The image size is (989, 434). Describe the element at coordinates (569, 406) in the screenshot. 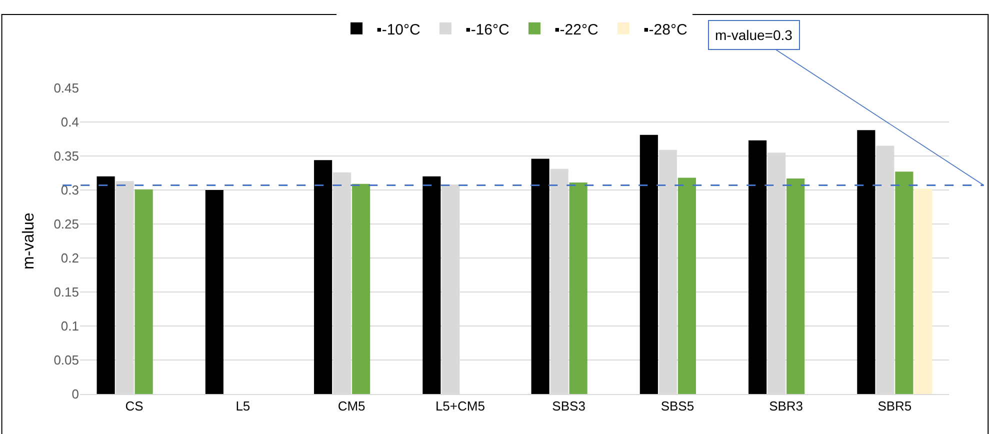

I see `x-tick-label: SBS3` at that location.